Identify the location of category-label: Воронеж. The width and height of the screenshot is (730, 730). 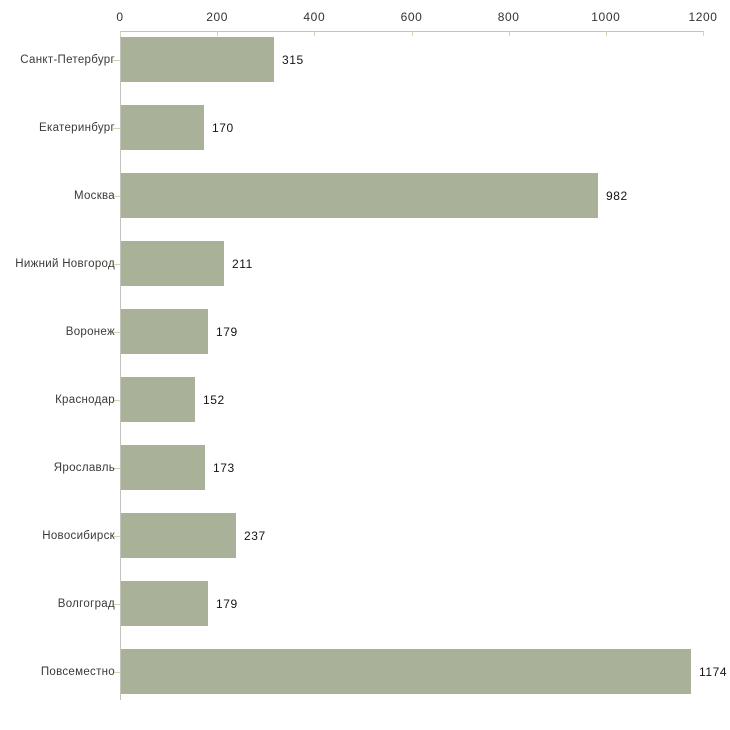
(90, 332).